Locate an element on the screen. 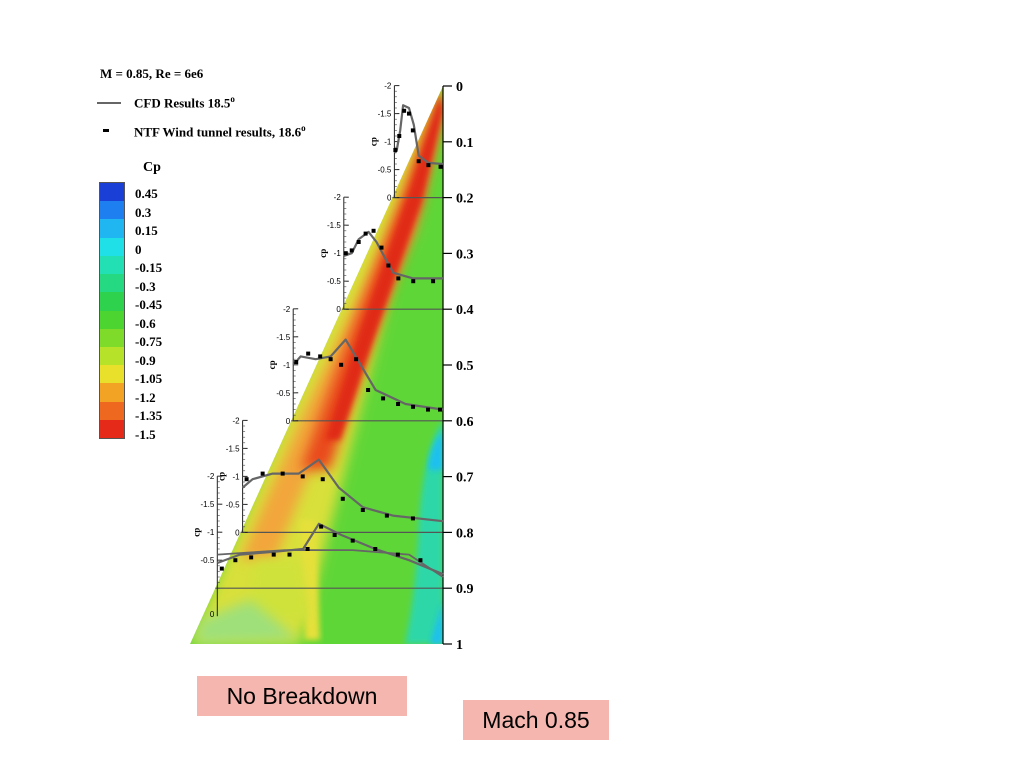 This screenshot has width=1024, height=768. colorbar-level-label: -1.05 is located at coordinates (149, 378).